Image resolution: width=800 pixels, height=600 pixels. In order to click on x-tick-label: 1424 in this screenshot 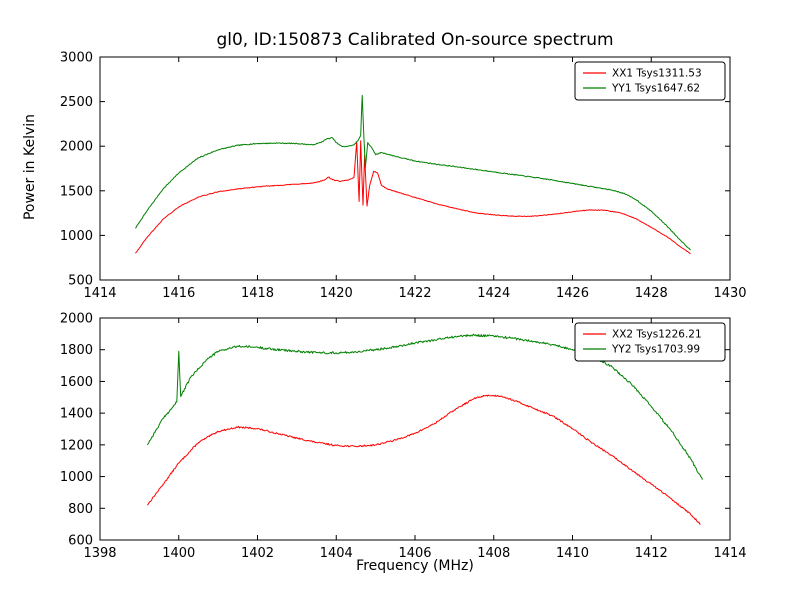, I will do `click(493, 293)`.